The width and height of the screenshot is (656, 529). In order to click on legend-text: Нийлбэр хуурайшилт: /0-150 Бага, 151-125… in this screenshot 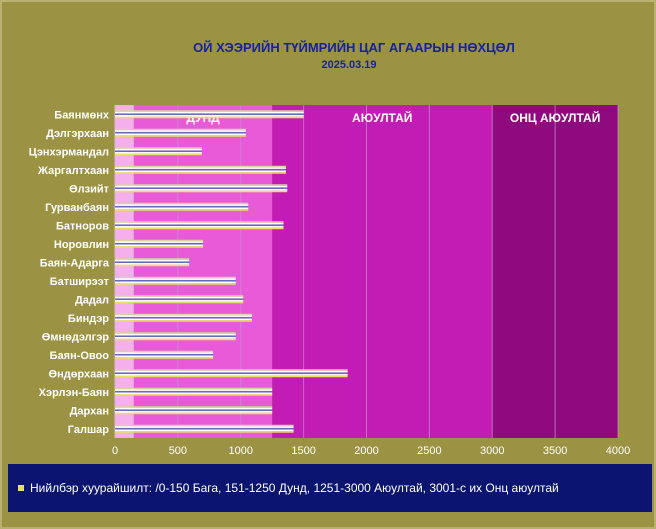, I will do `click(294, 488)`.